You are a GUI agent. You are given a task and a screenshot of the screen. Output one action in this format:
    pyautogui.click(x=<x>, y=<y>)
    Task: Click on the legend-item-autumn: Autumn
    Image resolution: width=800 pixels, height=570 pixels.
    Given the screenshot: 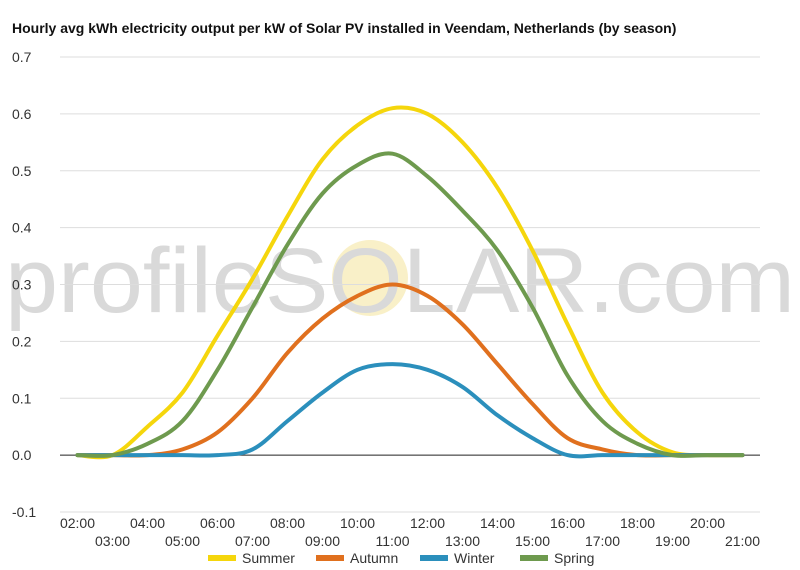 What is the action you would take?
    pyautogui.click(x=357, y=558)
    